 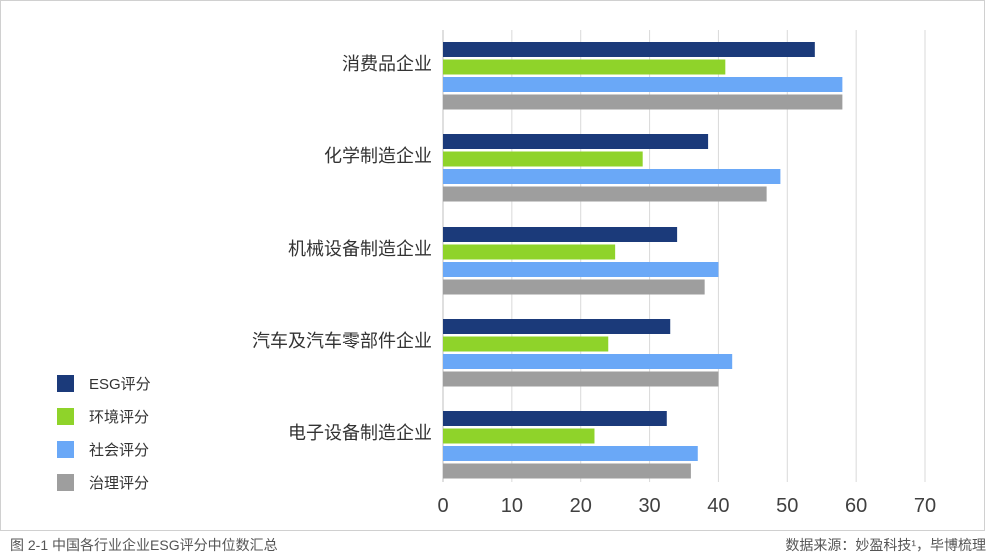 What do you see at coordinates (925, 506) in the screenshot?
I see `x-tick-label: 70` at bounding box center [925, 506].